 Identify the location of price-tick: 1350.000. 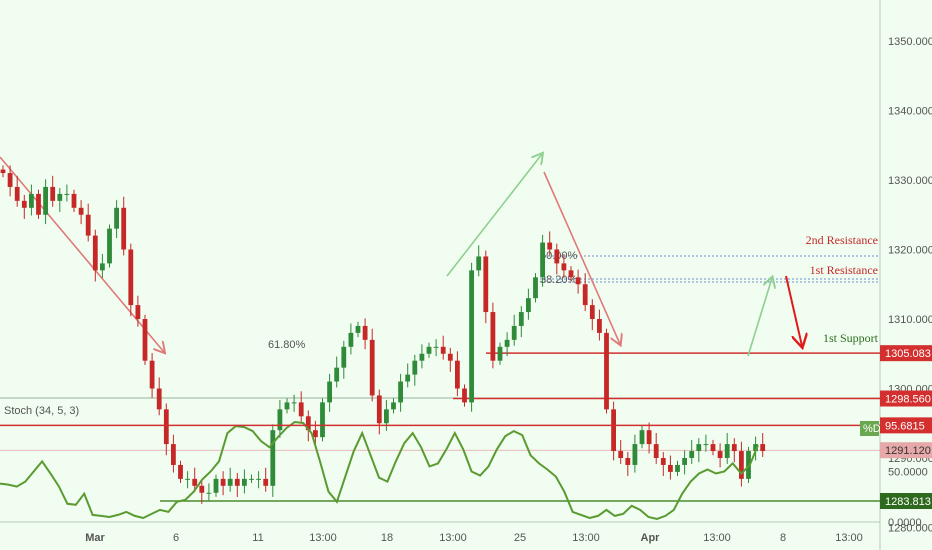
(910, 42).